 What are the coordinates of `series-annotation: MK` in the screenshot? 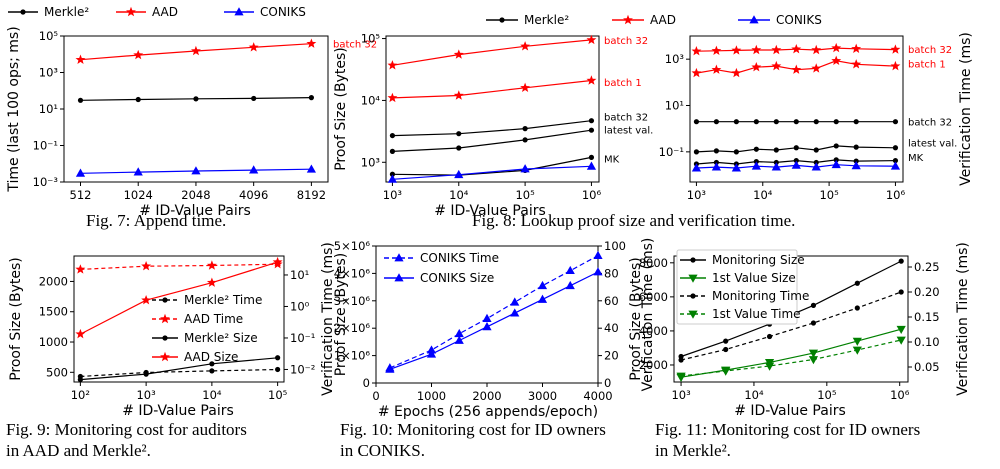 It's located at (916, 158).